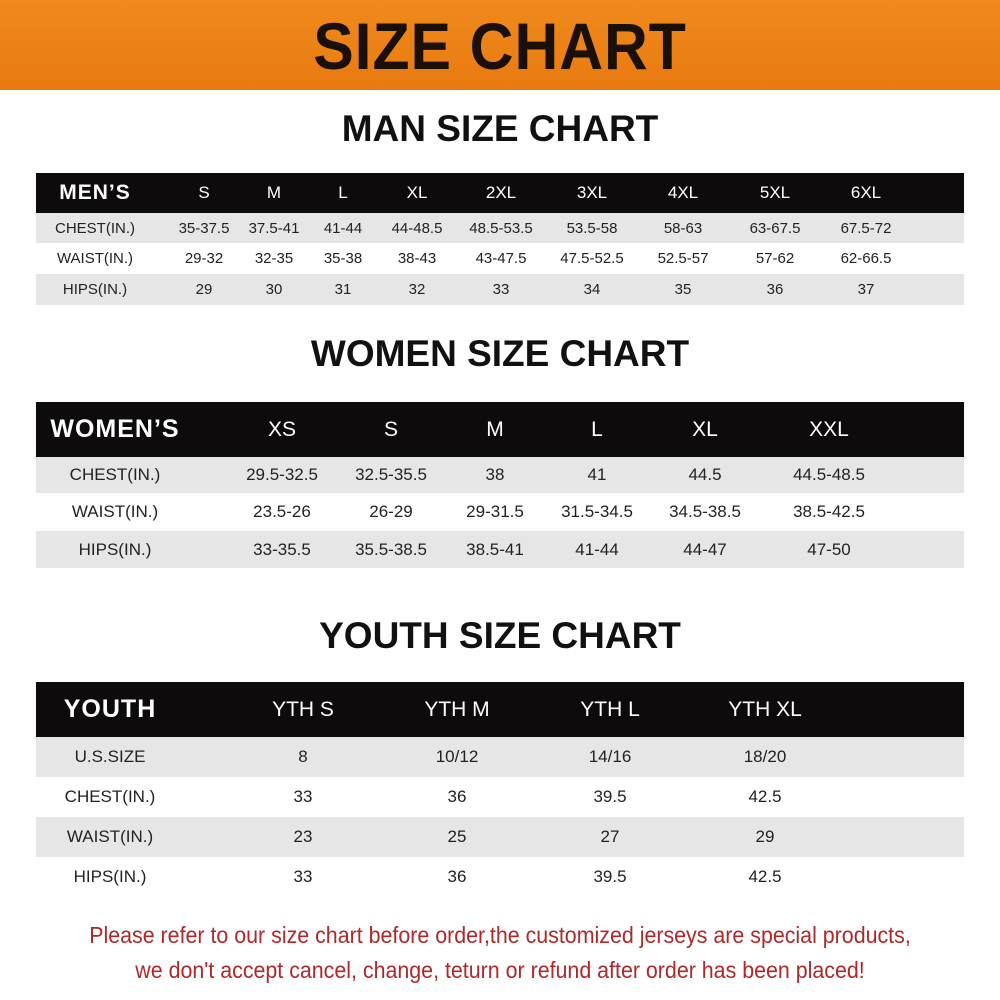  What do you see at coordinates (495, 549) in the screenshot?
I see `table-cell: 38.5-41` at bounding box center [495, 549].